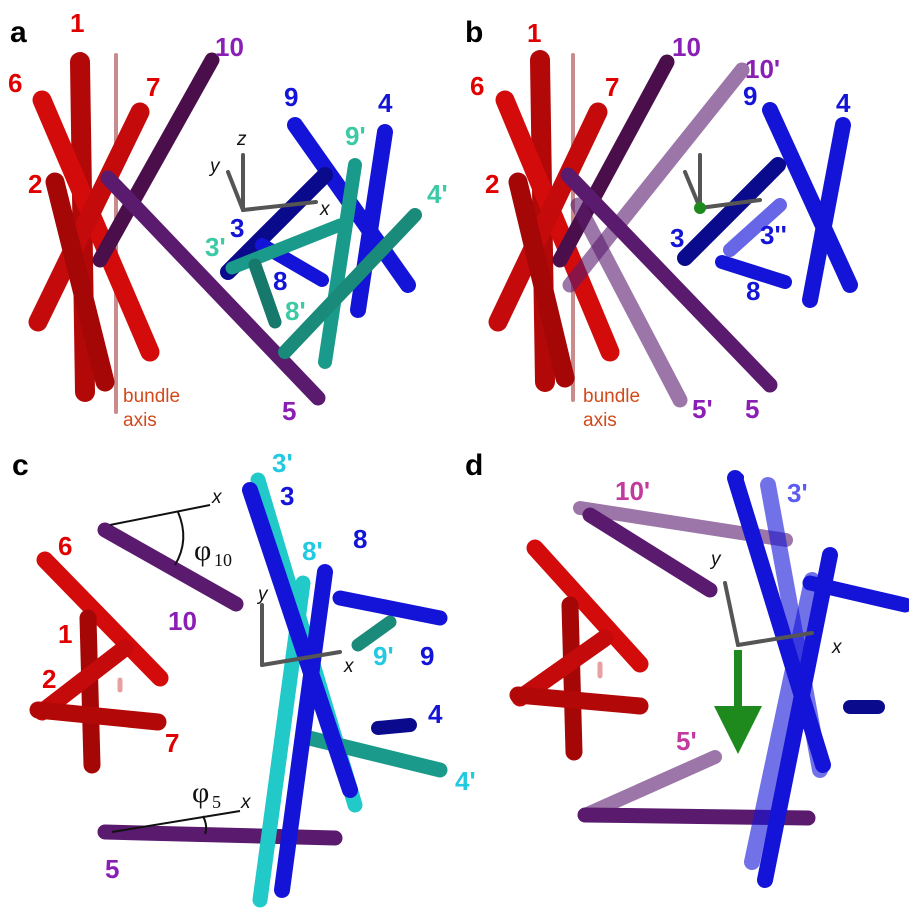  What do you see at coordinates (156, 160) in the screenshot?
I see `helix-10-a` at bounding box center [156, 160].